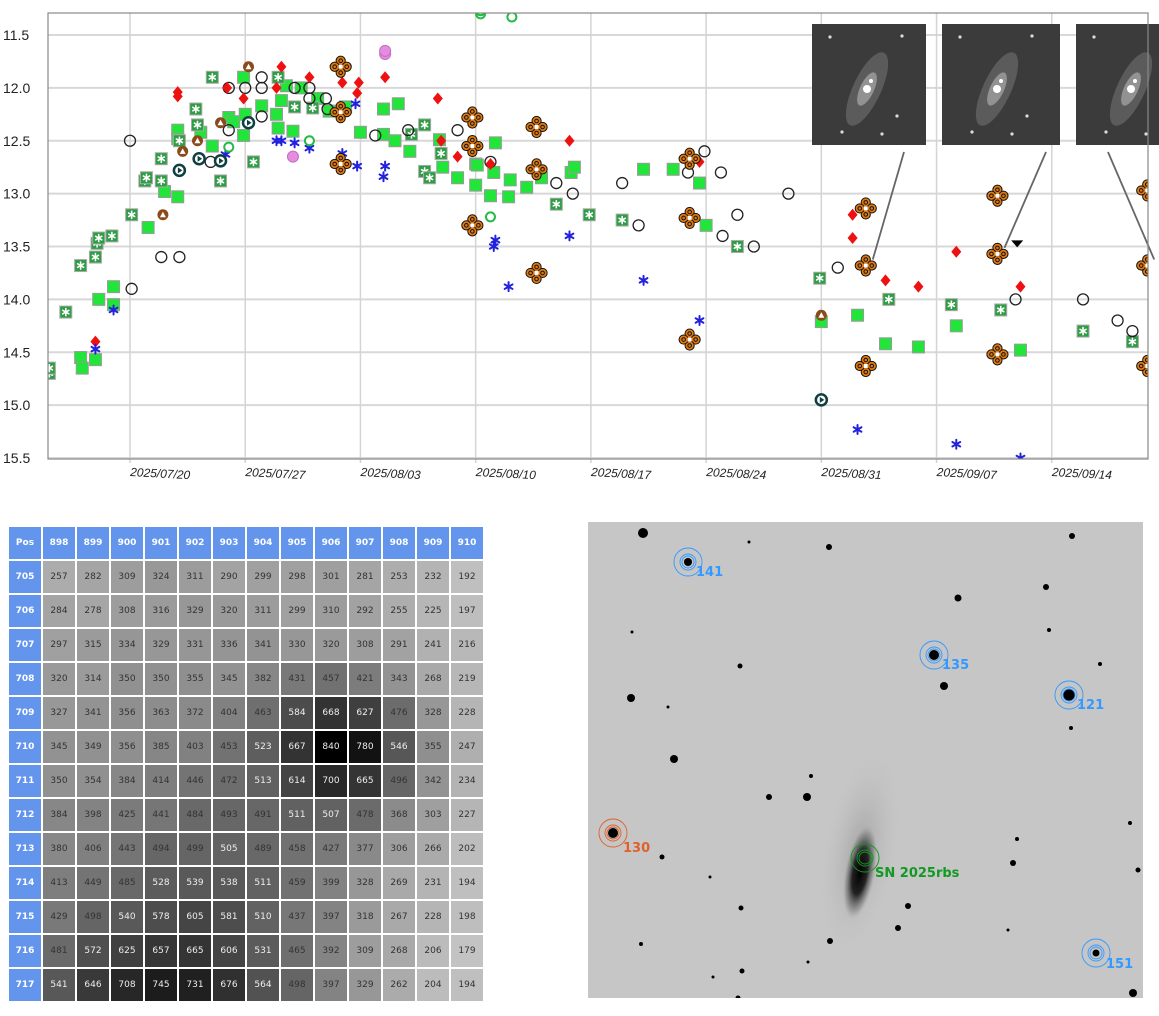 This screenshot has height=1016, width=1159. Describe the element at coordinates (1079, 696) in the screenshot. I see `aperture-s121: 121` at that location.